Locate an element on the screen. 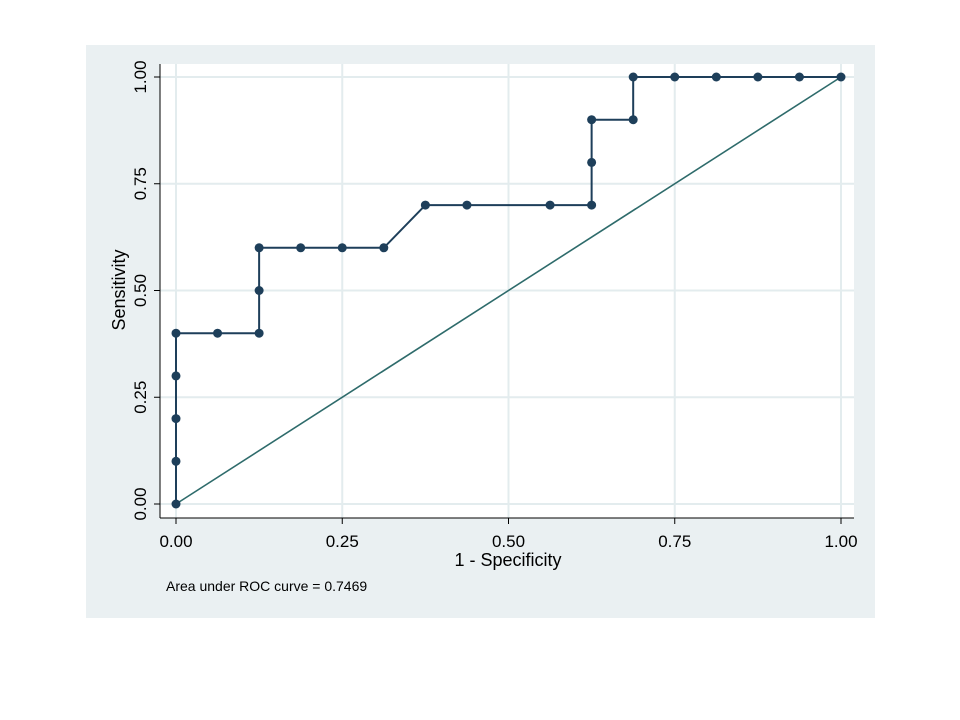 The height and width of the screenshot is (720, 960). x-tick-label: 1.00 is located at coordinates (840, 541).